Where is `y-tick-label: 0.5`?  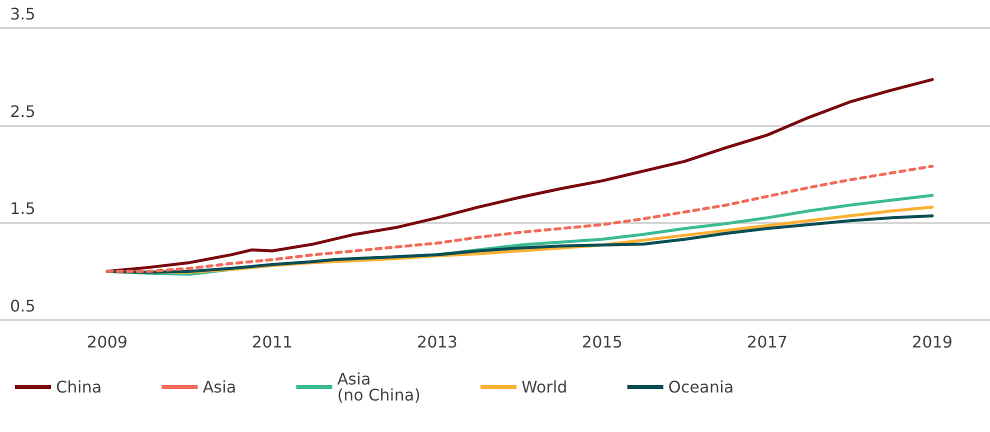 y-tick-label: 0.5 is located at coordinates (23, 306).